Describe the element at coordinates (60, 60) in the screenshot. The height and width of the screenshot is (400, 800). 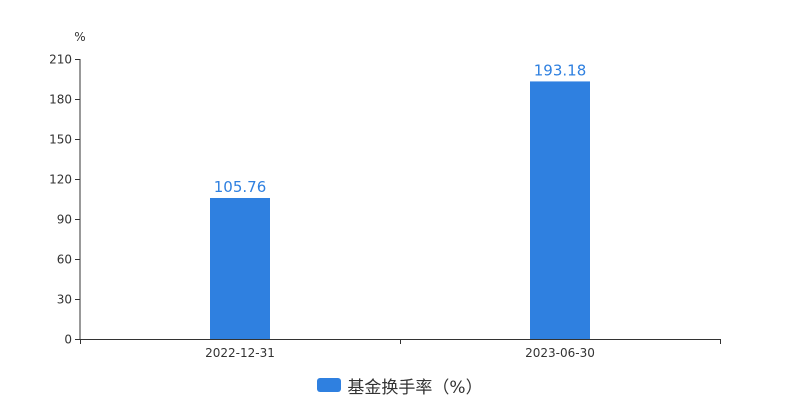
I see `y-tick-label: 210` at that location.